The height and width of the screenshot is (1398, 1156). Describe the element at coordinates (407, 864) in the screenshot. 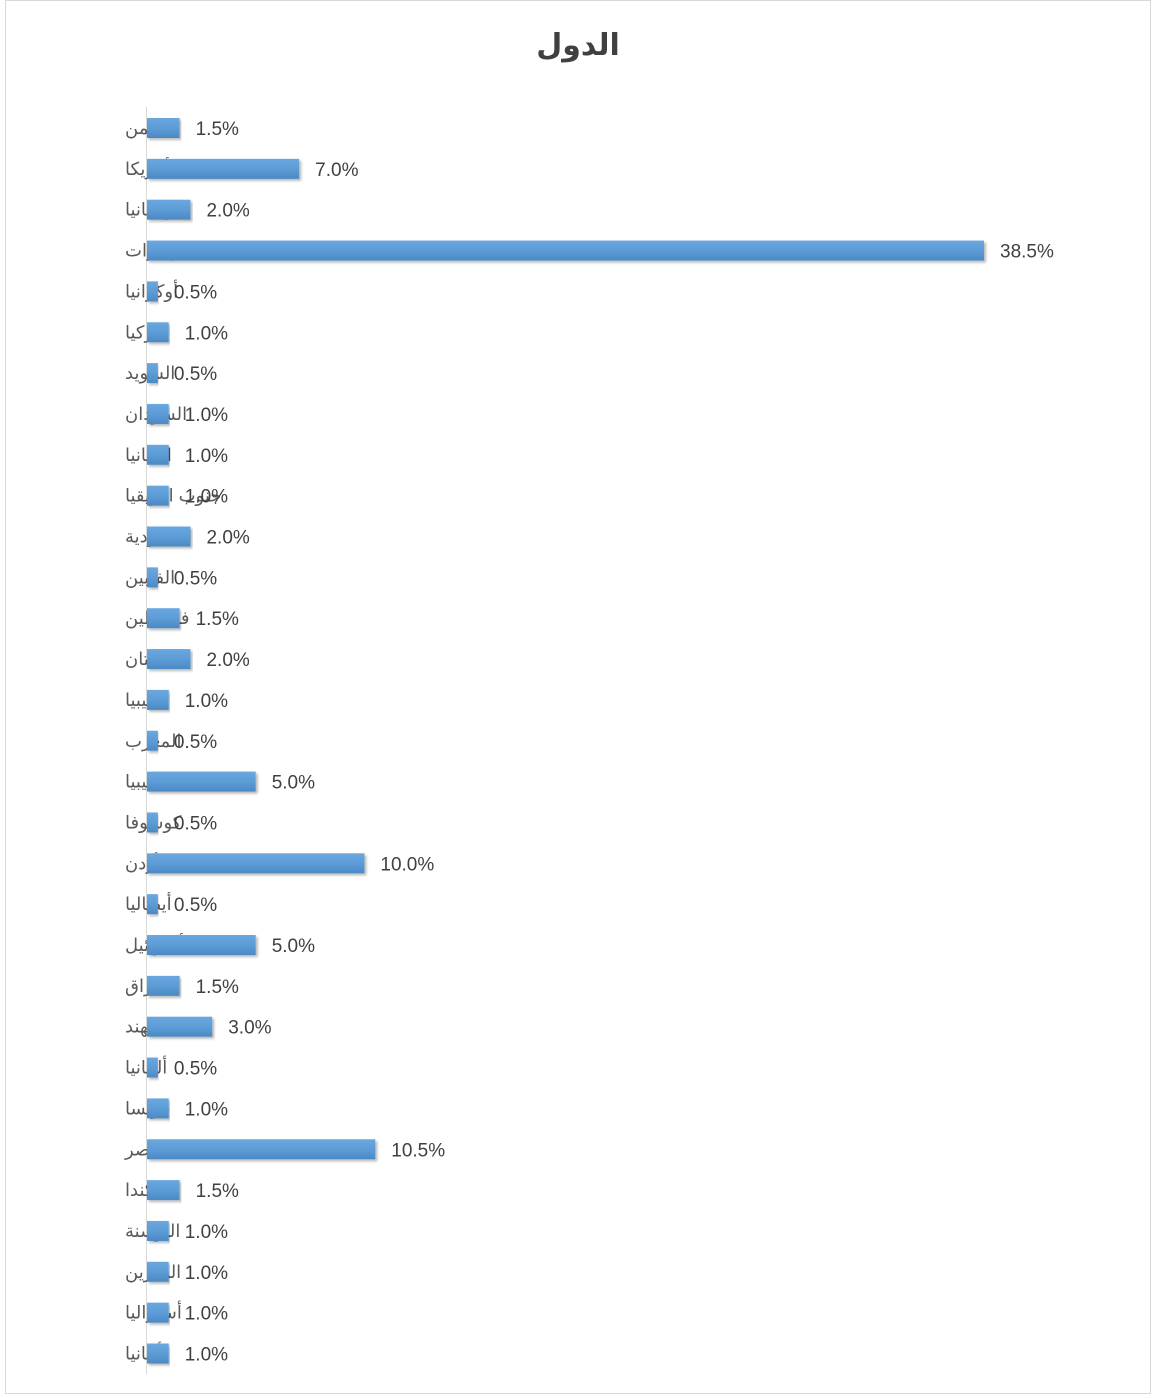

I see `data-label: 10.0%` at that location.